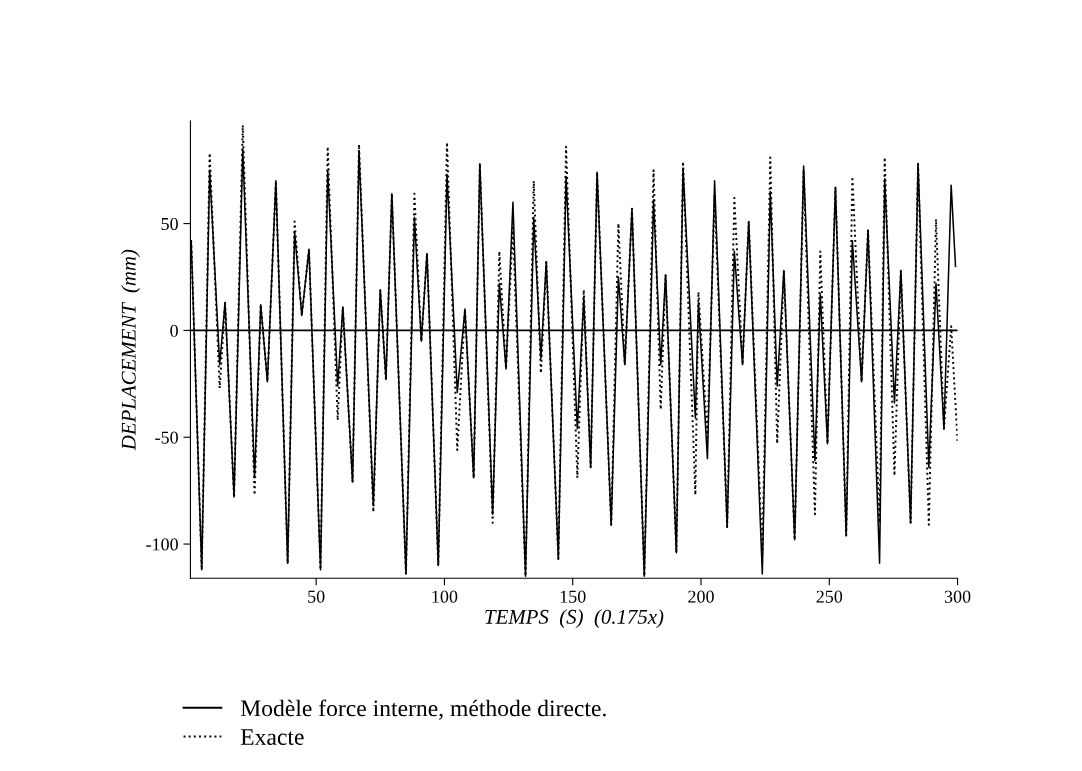  I want to click on x-tick-label: 100, so click(445, 596).